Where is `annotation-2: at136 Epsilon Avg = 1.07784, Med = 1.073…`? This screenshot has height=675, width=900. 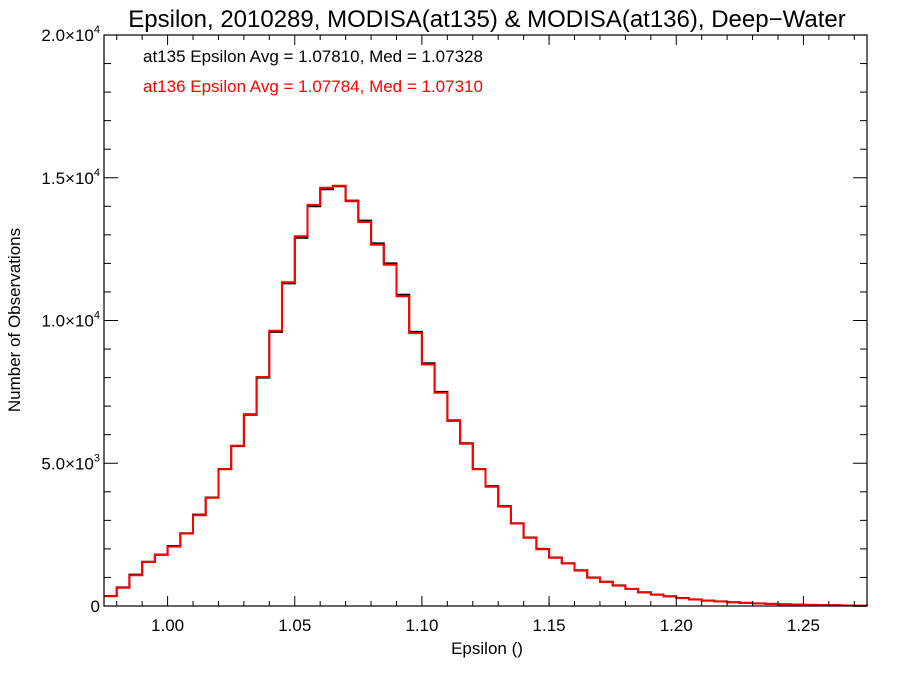
annotation-2: at136 Epsilon Avg = 1.07784, Med = 1.073… is located at coordinates (313, 86).